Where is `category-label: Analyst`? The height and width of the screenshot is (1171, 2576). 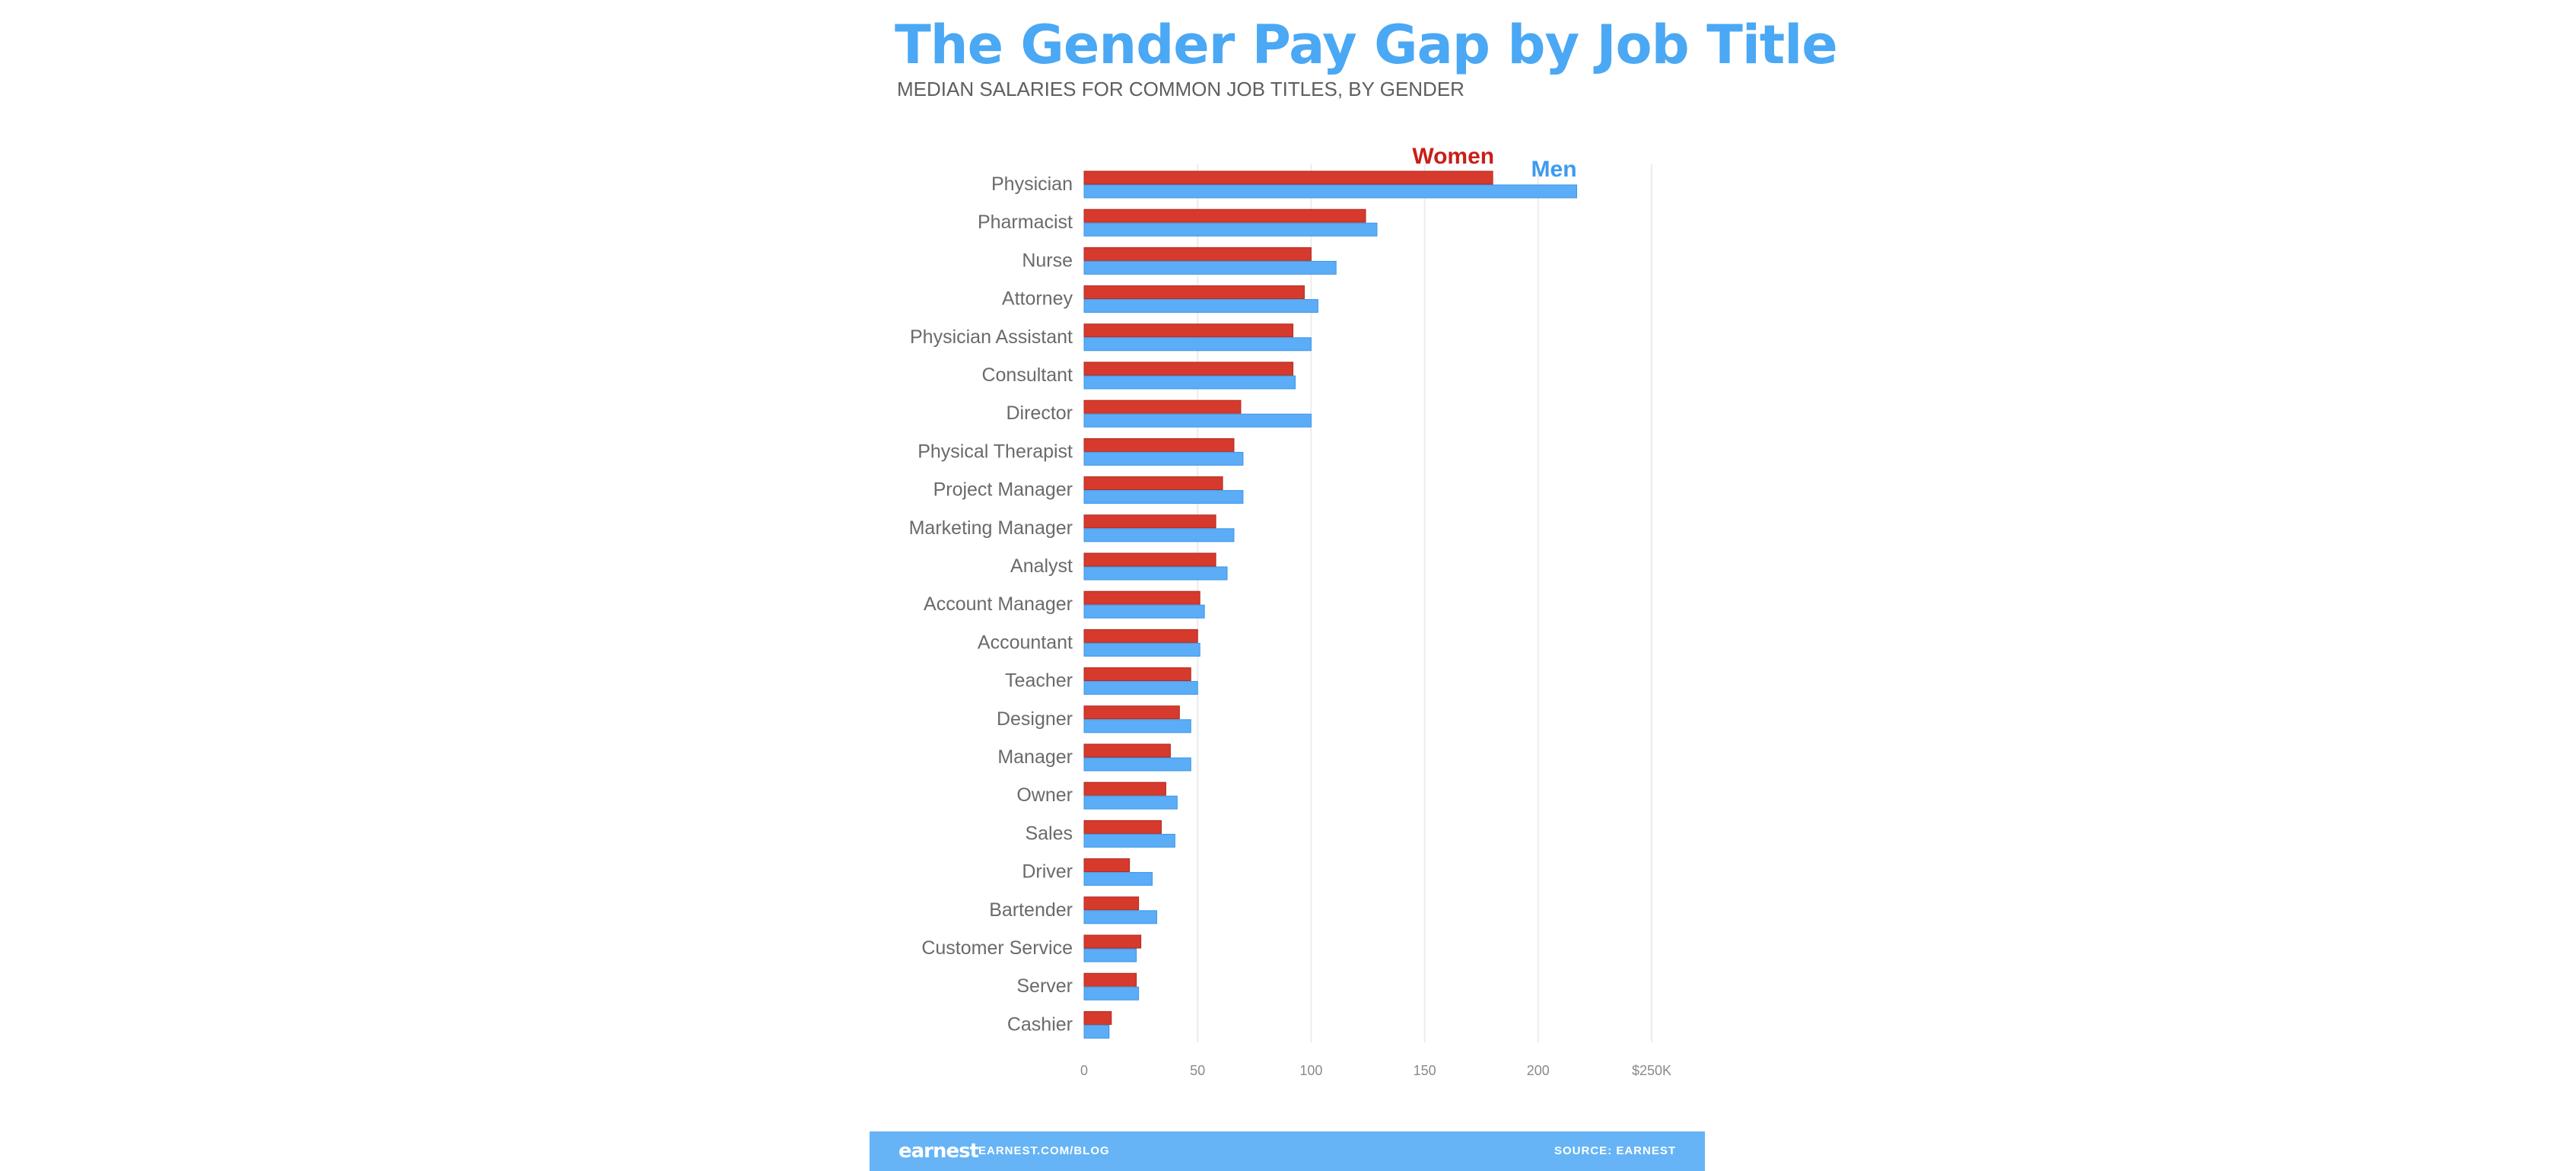 category-label: Analyst is located at coordinates (1041, 566).